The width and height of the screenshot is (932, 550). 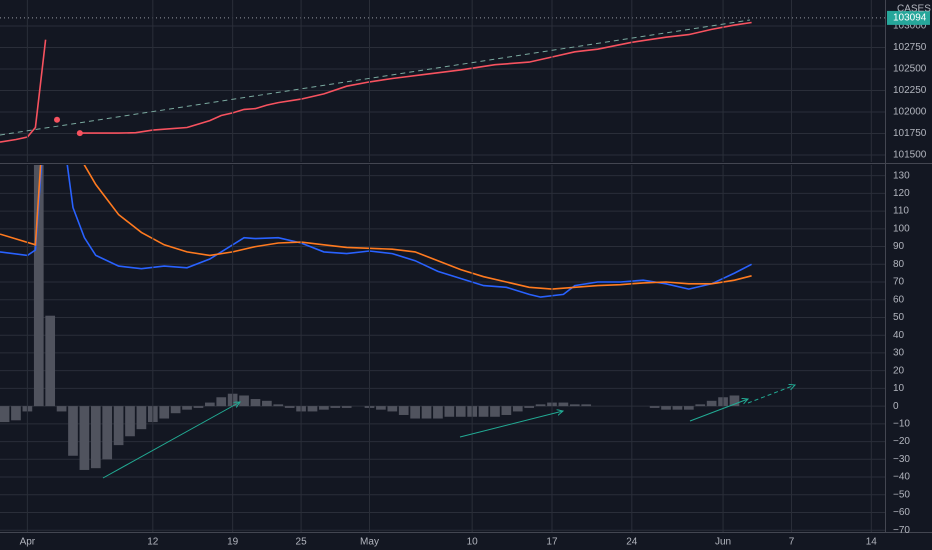 I want to click on y-tick-label: 60, so click(x=899, y=299).